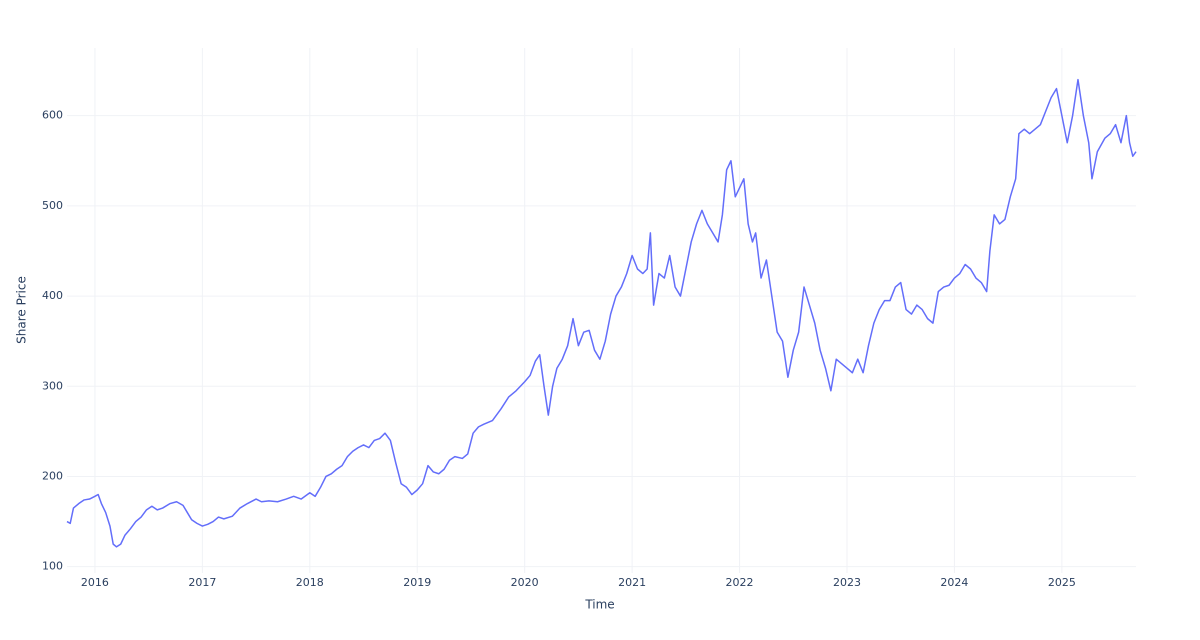 The height and width of the screenshot is (640, 1200). What do you see at coordinates (52, 385) in the screenshot?
I see `y-tick-label: 300` at bounding box center [52, 385].